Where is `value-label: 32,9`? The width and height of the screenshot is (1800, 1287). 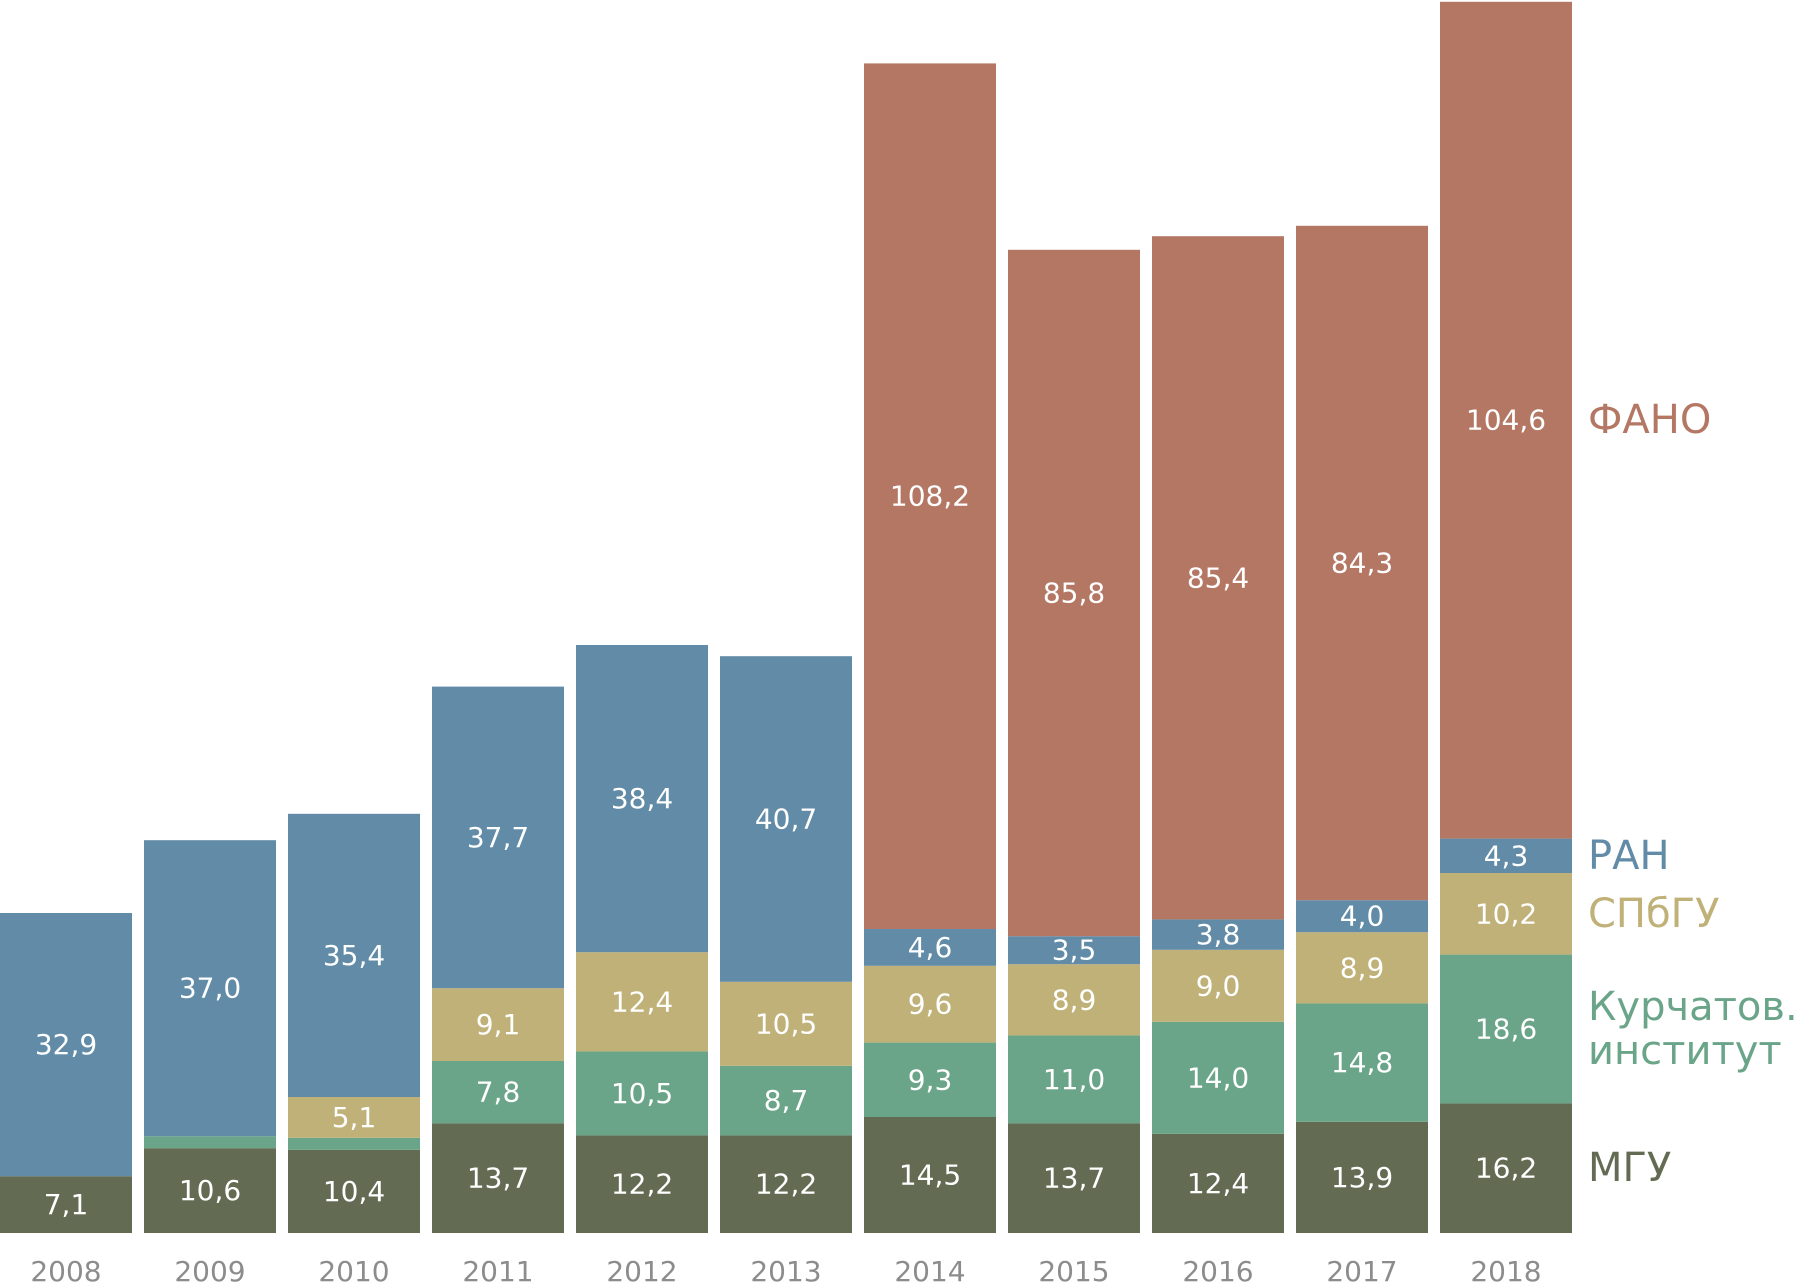 value-label: 32,9 is located at coordinates (66, 1044).